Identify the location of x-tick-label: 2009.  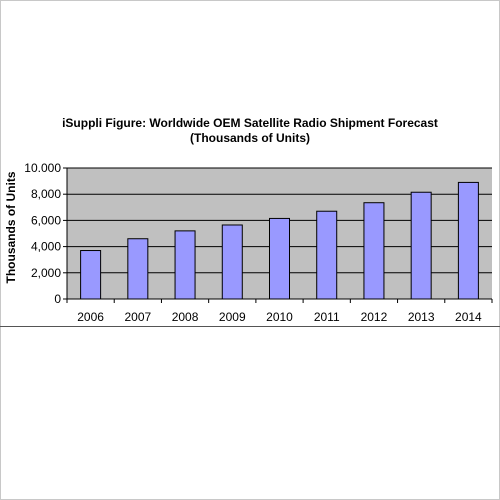
(232, 317).